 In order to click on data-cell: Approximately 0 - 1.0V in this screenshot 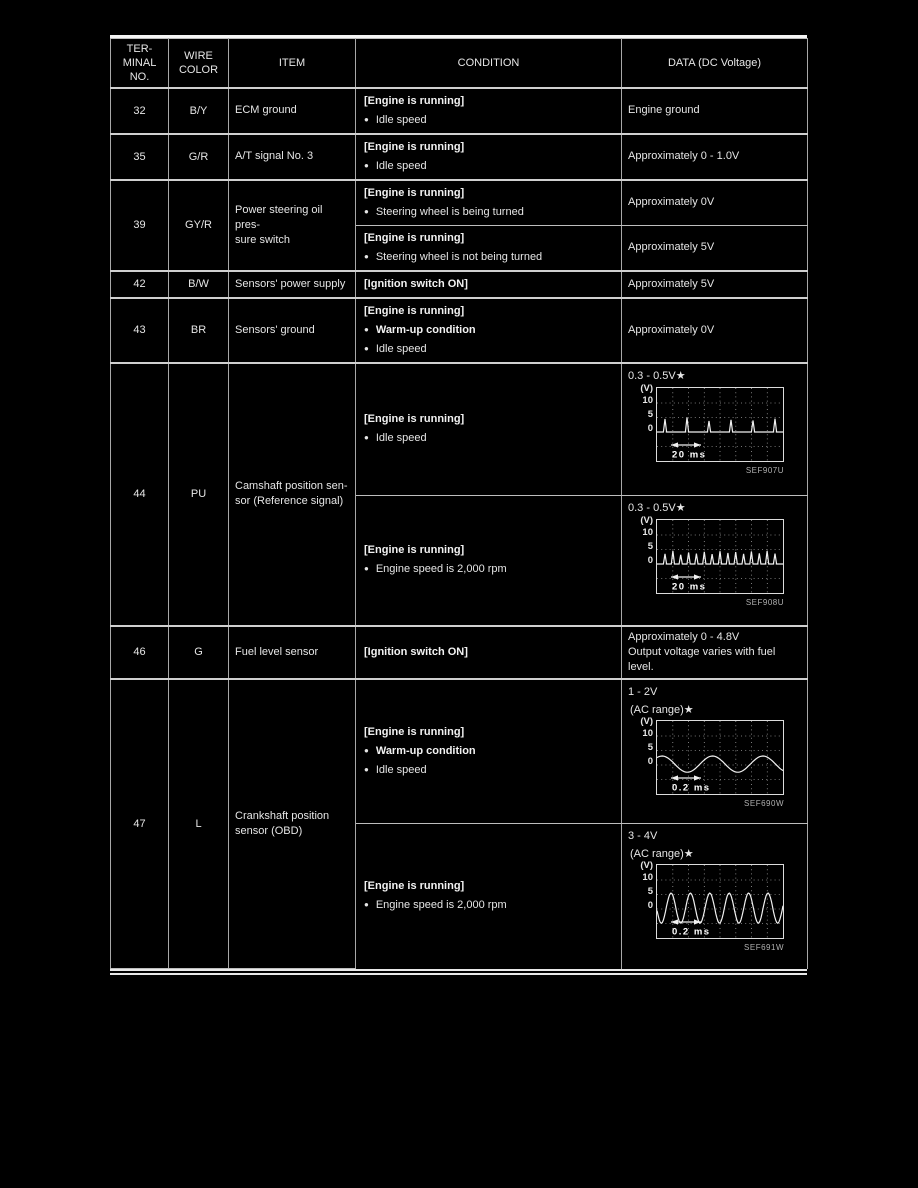, I will do `click(714, 156)`.